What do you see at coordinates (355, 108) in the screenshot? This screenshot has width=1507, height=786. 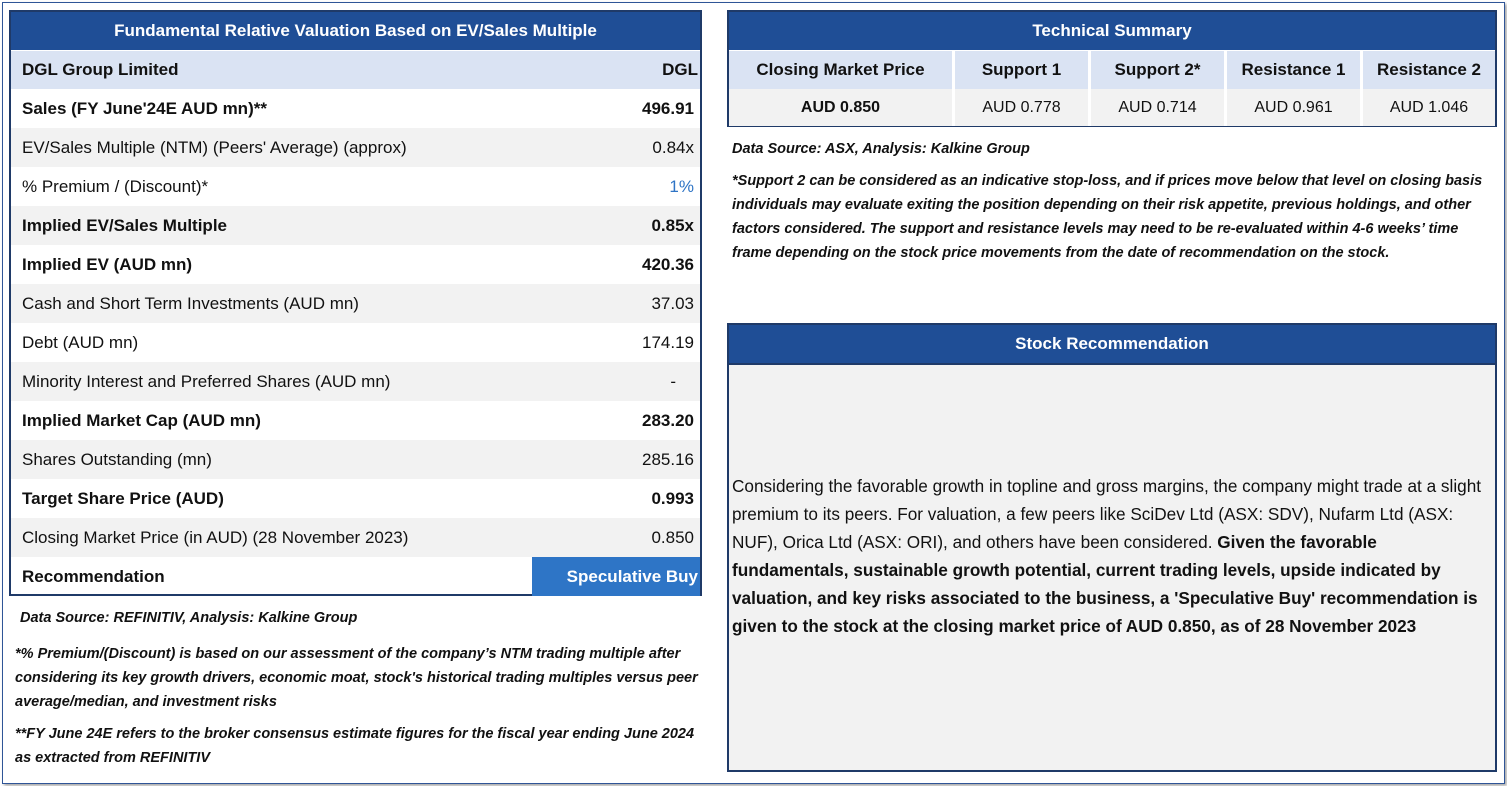 I see `table-row: Sales (FY June'24E AUD mn)** 496.91` at bounding box center [355, 108].